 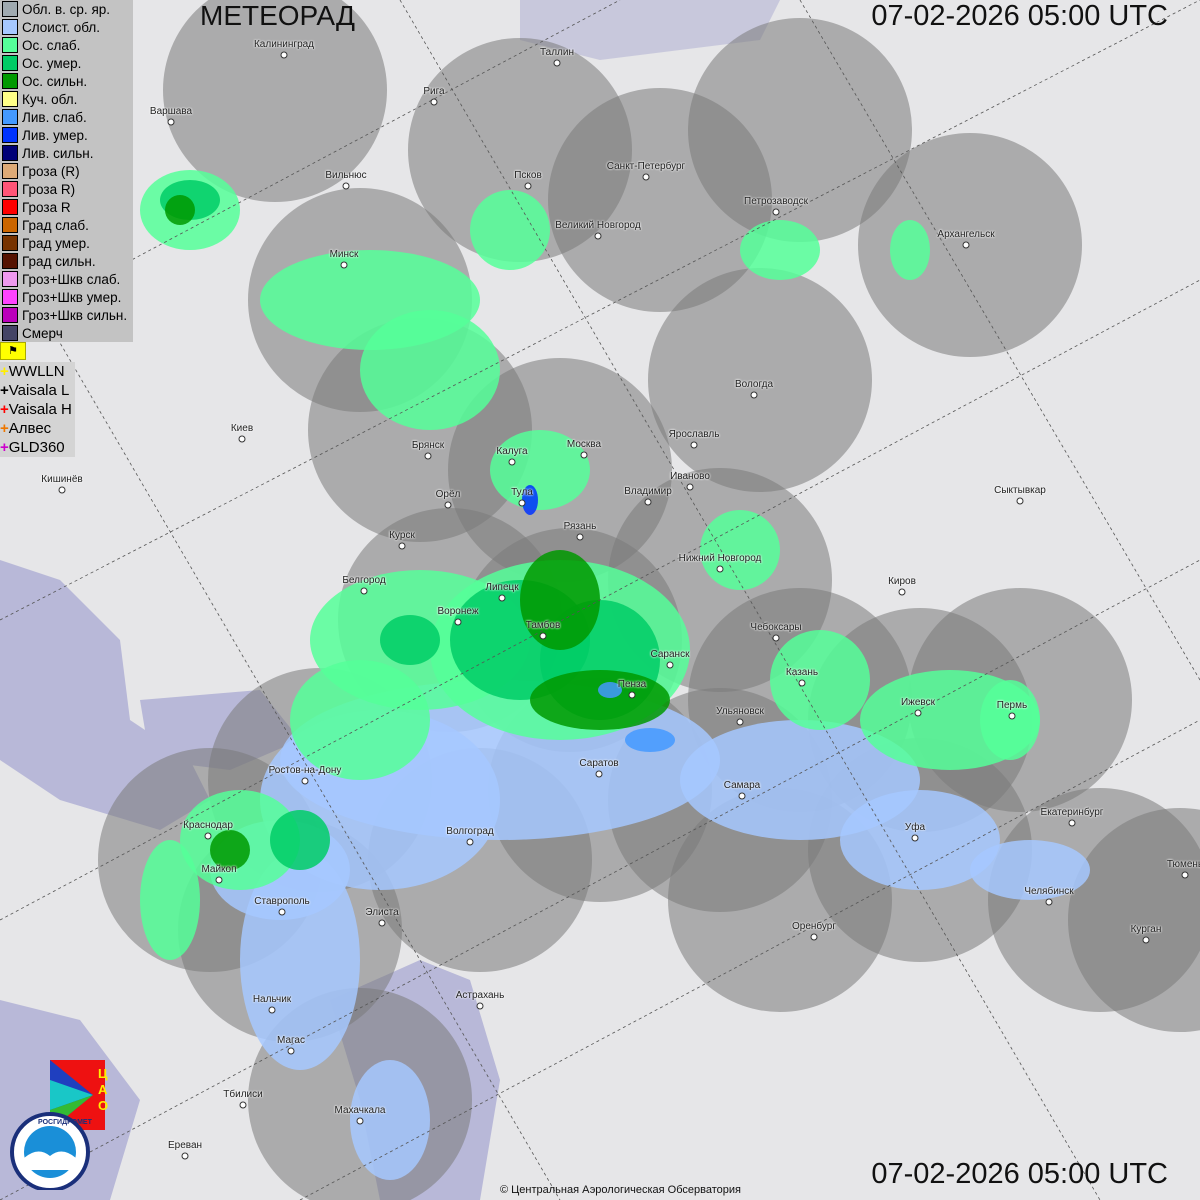 I want to click on city-label: Липецк, so click(x=502, y=587).